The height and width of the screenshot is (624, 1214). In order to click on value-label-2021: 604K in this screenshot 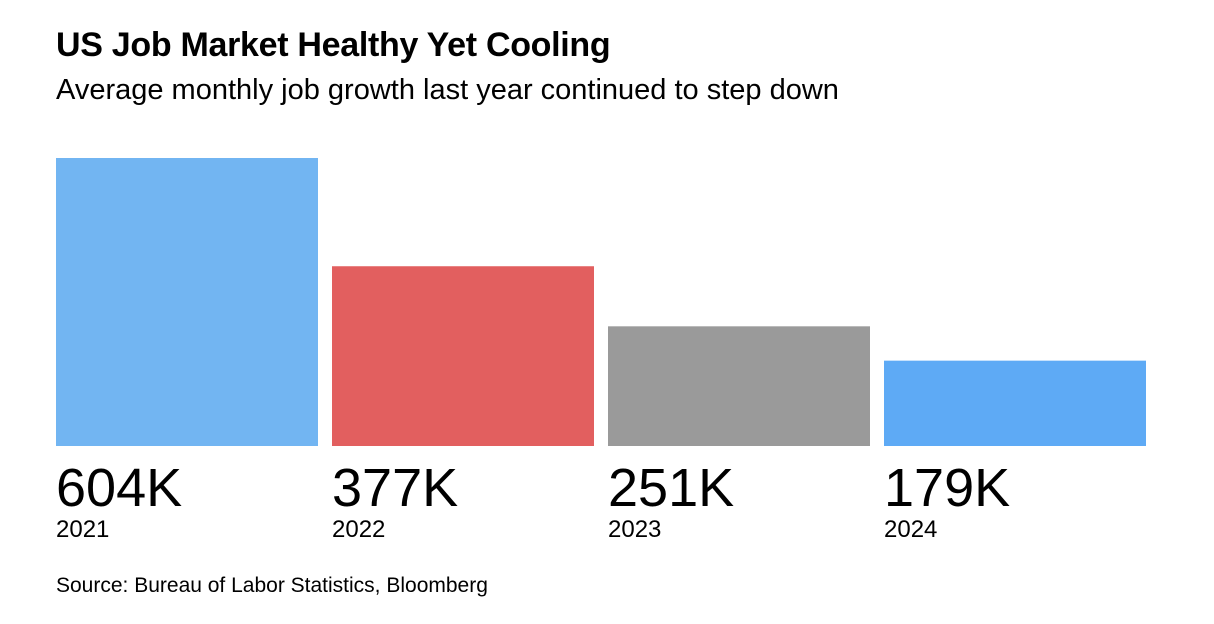, I will do `click(119, 488)`.